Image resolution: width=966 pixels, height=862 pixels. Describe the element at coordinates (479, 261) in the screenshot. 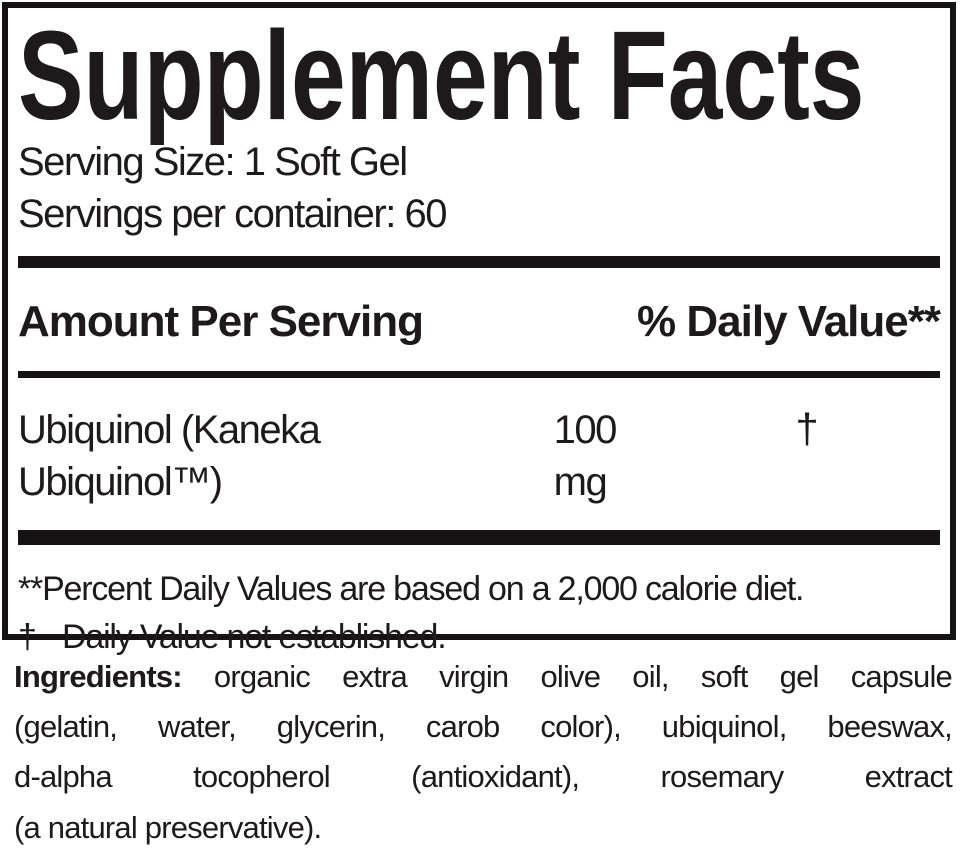

I see `section-divider-bar-top` at that location.